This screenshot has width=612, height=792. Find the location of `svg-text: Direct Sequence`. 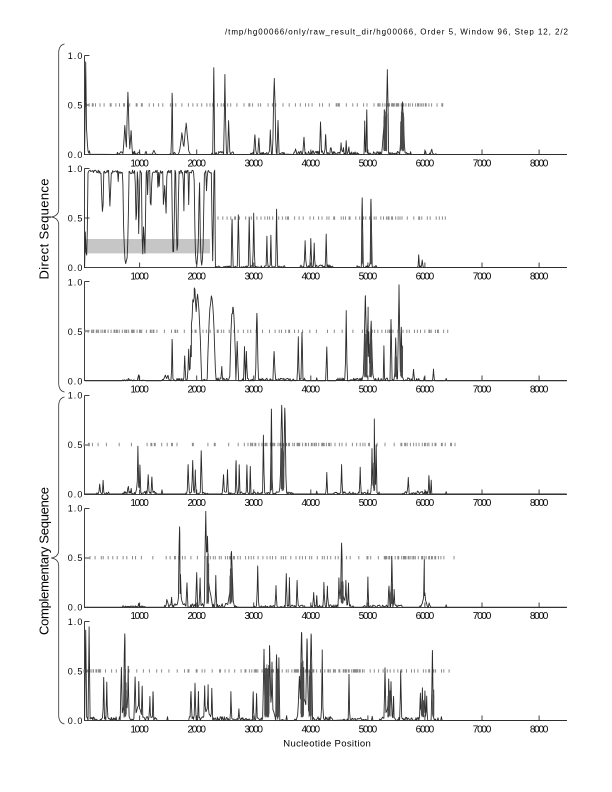

svg-text: Direct Sequence is located at coordinates (44, 229).